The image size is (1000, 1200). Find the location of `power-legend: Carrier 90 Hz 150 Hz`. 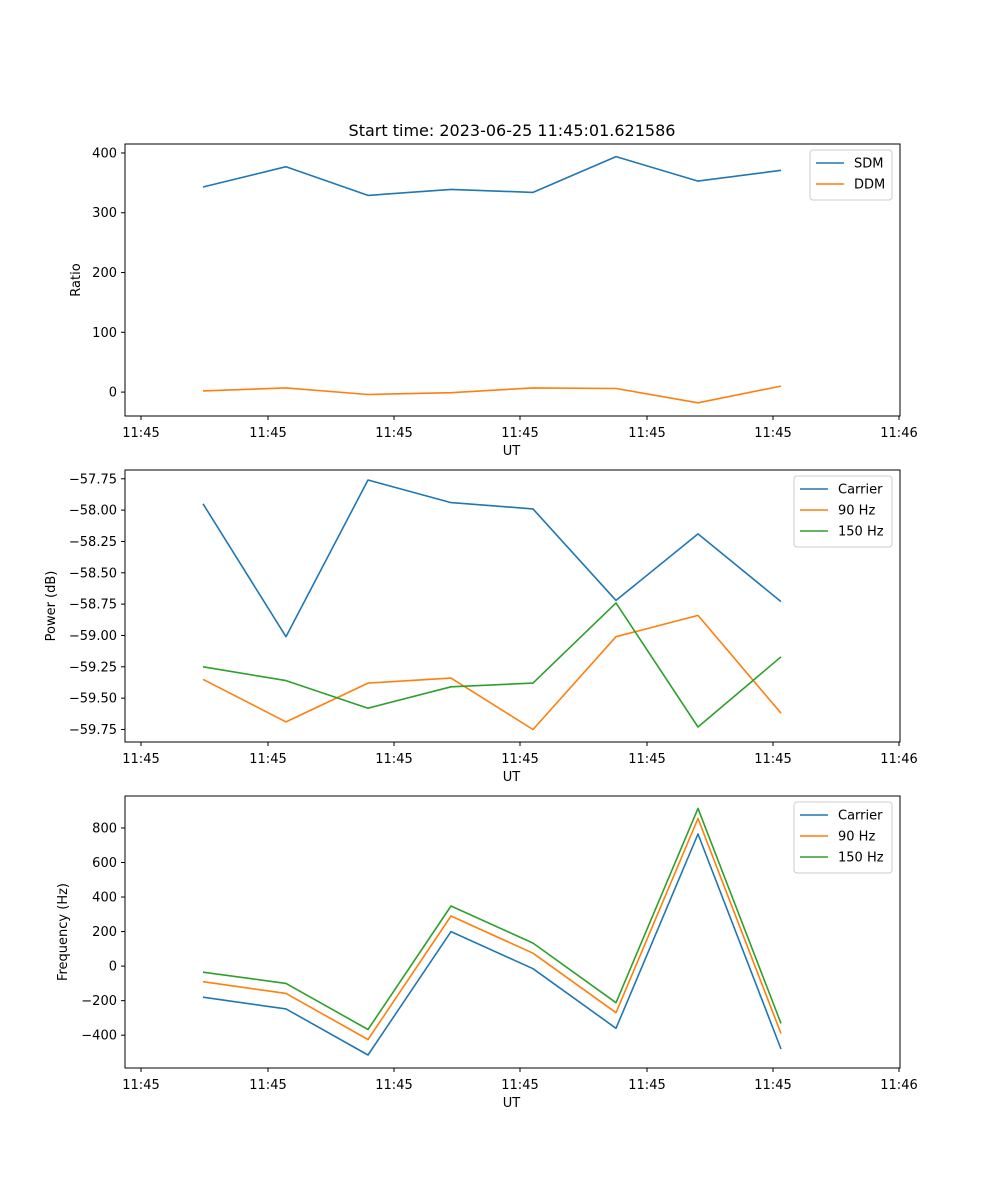

power-legend: Carrier 90 Hz 150 Hz is located at coordinates (843, 511).